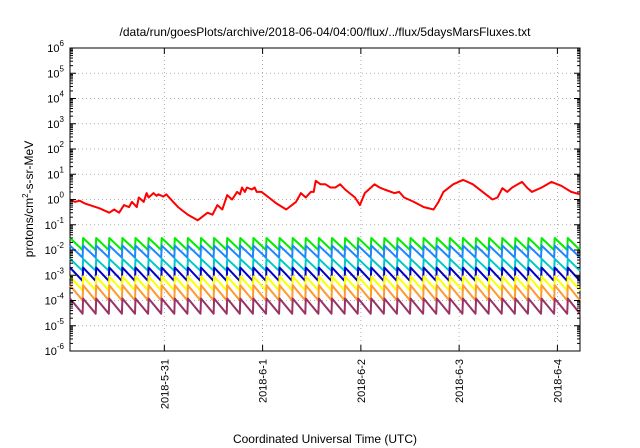 The height and width of the screenshot is (448, 640). I want to click on x-tick-label: 2018-6-4, so click(558, 381).